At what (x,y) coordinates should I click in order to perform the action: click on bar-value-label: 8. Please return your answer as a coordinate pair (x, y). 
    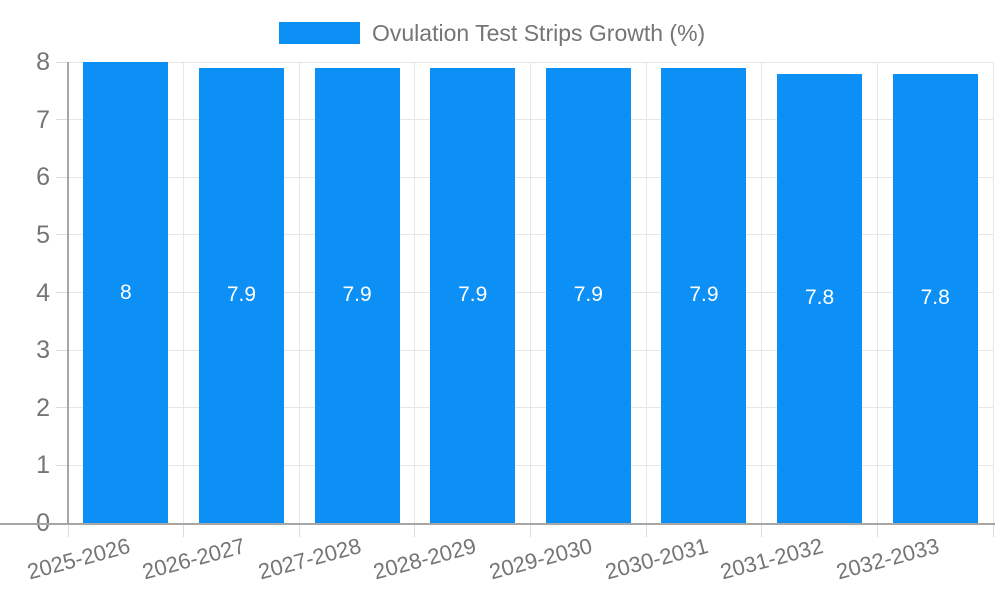
    Looking at the image, I should click on (125, 292).